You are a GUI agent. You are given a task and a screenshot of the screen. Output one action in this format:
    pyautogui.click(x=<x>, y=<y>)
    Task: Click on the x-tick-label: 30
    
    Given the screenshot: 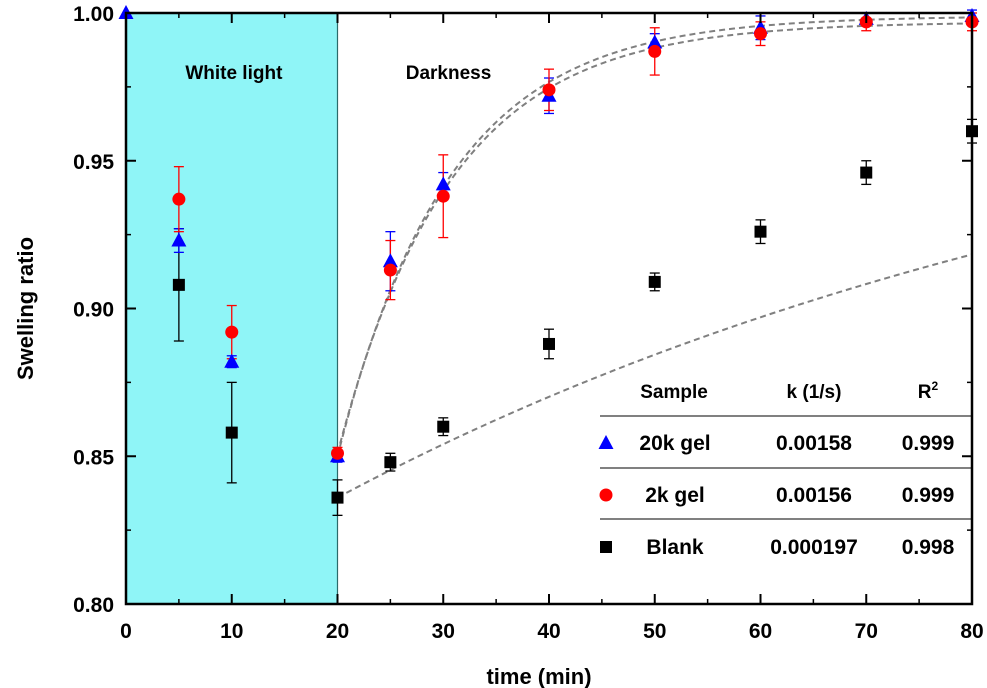 What is the action you would take?
    pyautogui.click(x=443, y=631)
    